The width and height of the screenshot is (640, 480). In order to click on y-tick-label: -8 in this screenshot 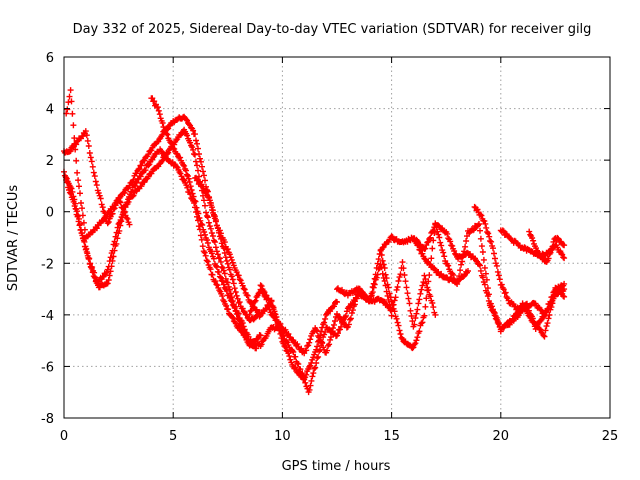, I will do `click(47, 419)`.